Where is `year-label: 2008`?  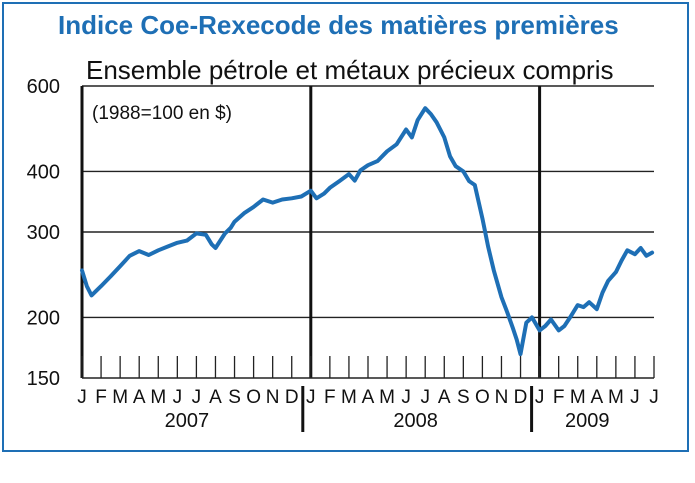
year-label: 2008 is located at coordinates (415, 421).